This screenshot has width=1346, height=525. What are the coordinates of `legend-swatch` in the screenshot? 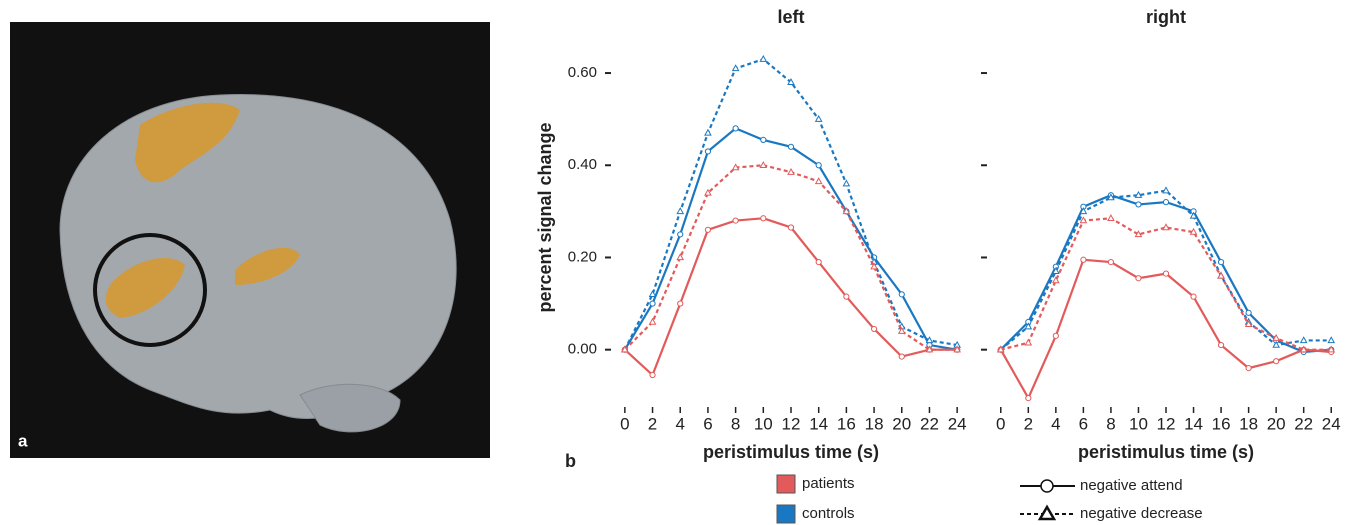 It's located at (786, 514).